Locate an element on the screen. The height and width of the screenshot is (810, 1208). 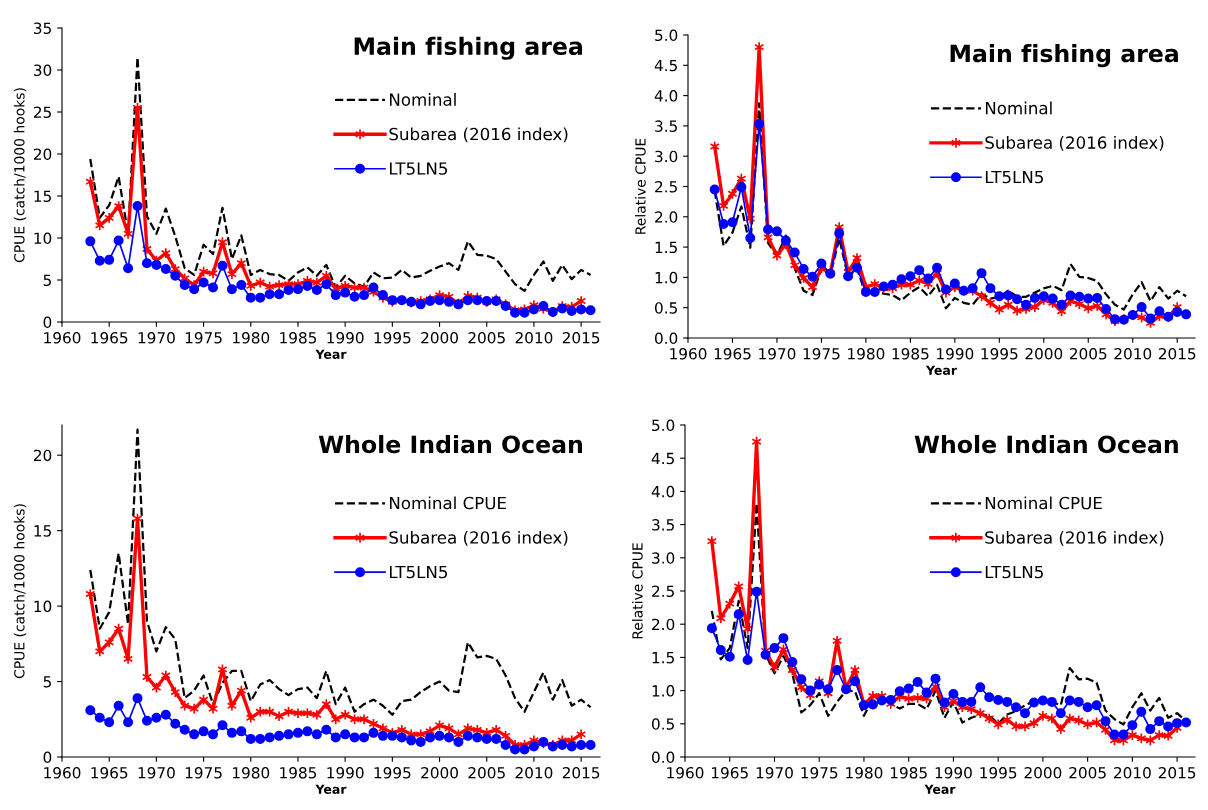
y-tick-label: 5 is located at coordinates (47, 280).